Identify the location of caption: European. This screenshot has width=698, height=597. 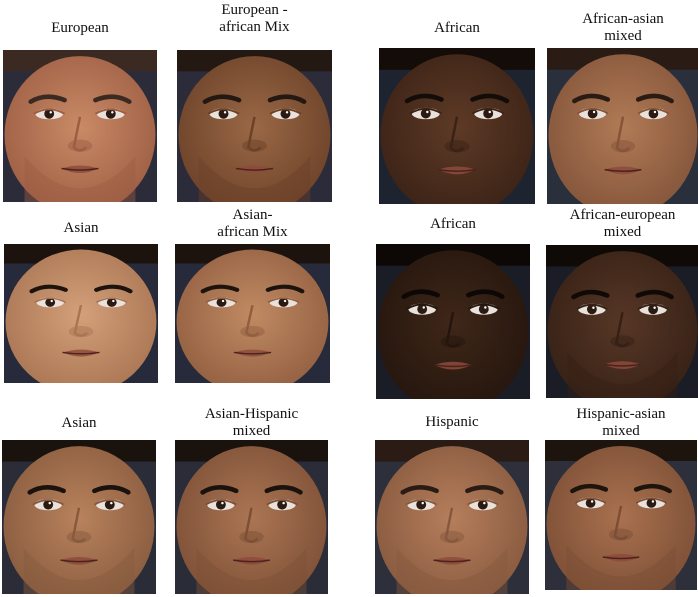
(80, 28).